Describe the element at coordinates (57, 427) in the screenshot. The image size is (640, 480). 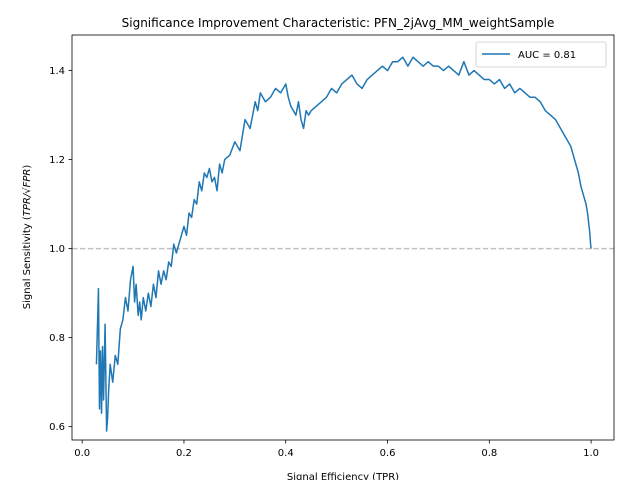
I see `y-tick-label: 0.6` at that location.